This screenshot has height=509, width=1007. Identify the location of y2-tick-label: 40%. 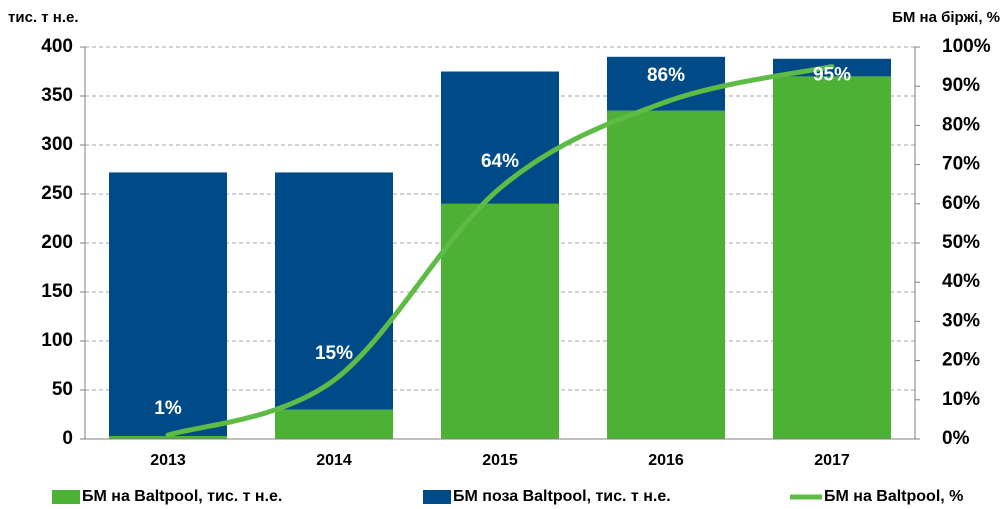
(961, 281).